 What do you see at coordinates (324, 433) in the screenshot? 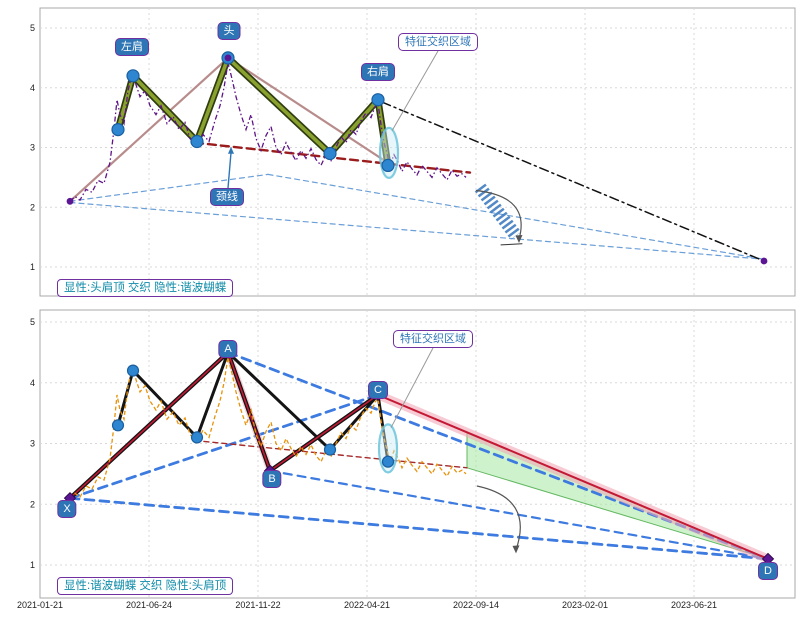
I see `bc-ratio-line` at bounding box center [324, 433].